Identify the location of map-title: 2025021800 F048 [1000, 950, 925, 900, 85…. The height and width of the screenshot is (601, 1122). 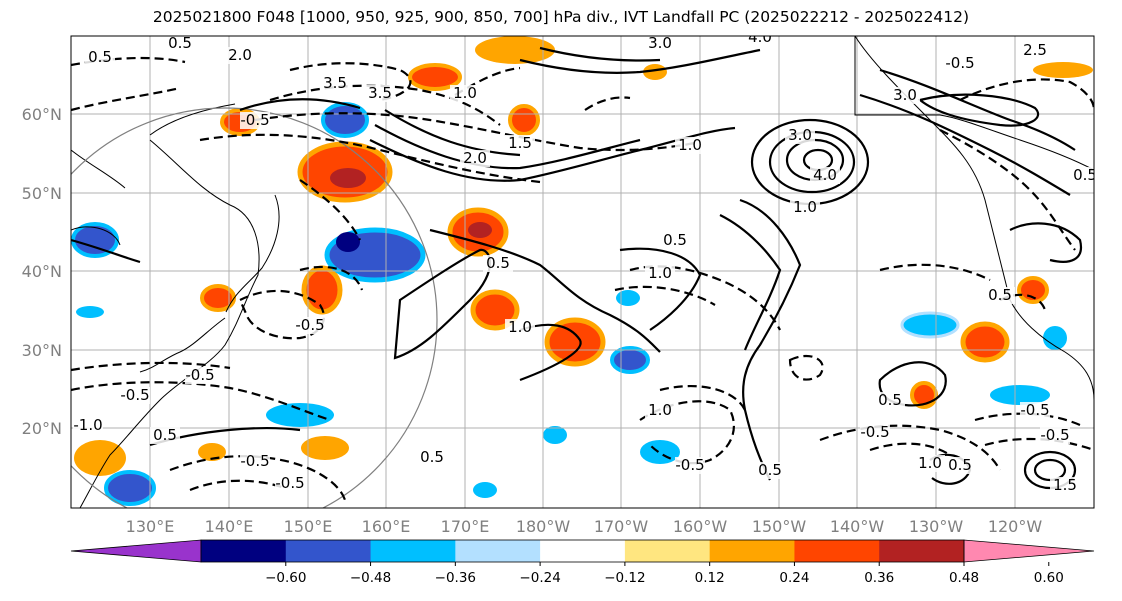
(561, 17).